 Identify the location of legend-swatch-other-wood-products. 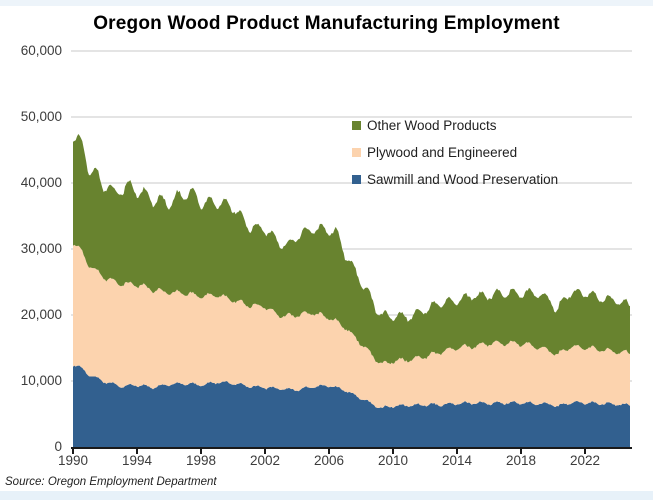
(356, 125).